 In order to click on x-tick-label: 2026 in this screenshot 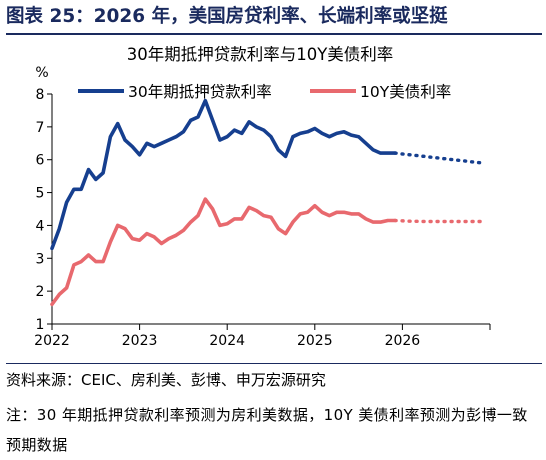, I will do `click(403, 341)`.